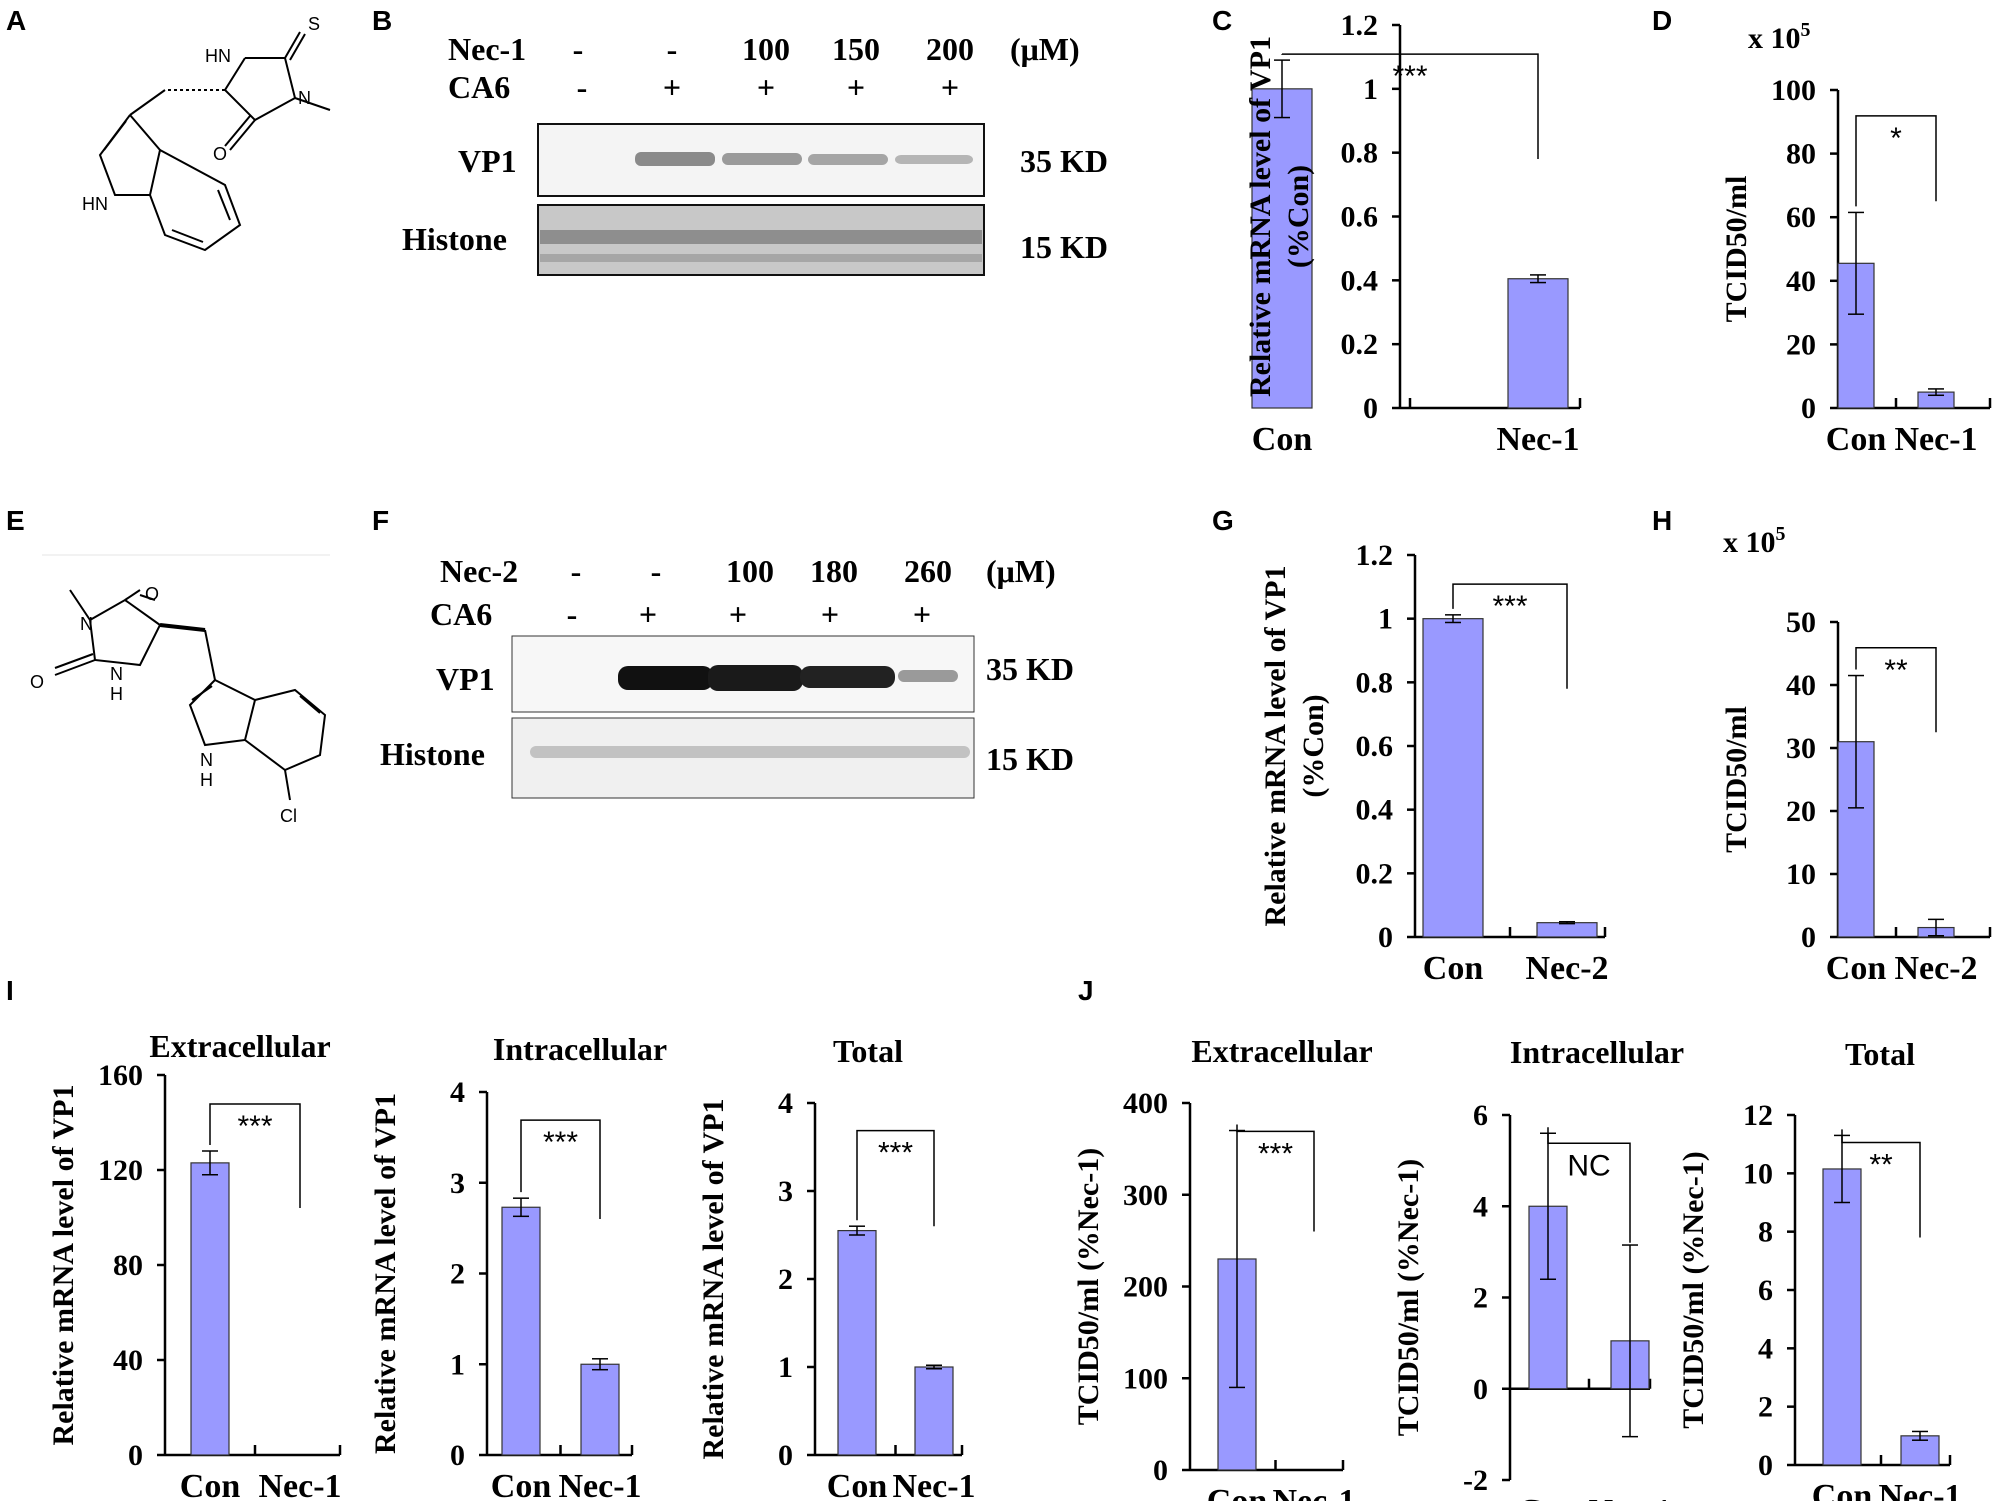 This screenshot has width=2004, height=1501. What do you see at coordinates (1801, 874) in the screenshot?
I see `y-tick-label: 10` at bounding box center [1801, 874].